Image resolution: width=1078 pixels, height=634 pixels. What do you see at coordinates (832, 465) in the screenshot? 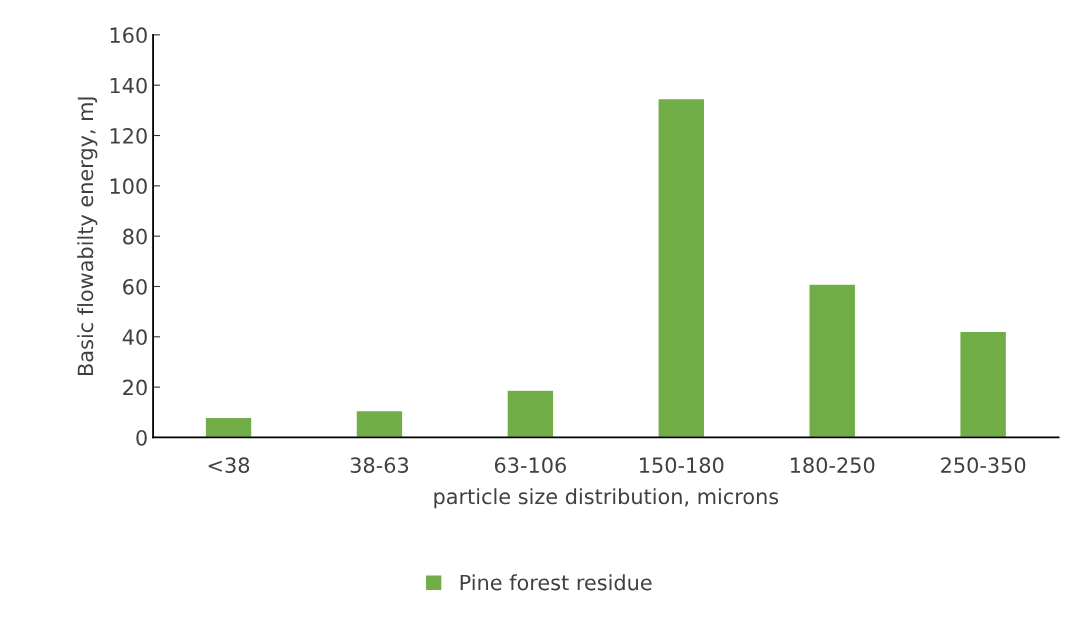
I see `x-tick-label: 180-250` at bounding box center [832, 465].